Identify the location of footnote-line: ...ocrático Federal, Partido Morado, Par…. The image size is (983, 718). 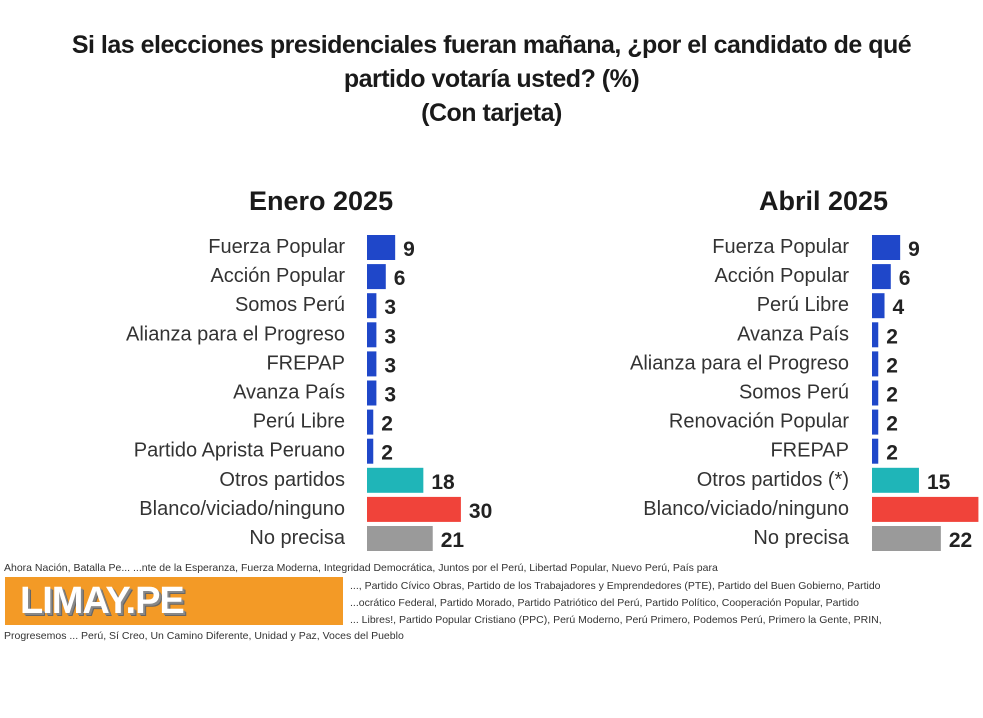
(604, 603).